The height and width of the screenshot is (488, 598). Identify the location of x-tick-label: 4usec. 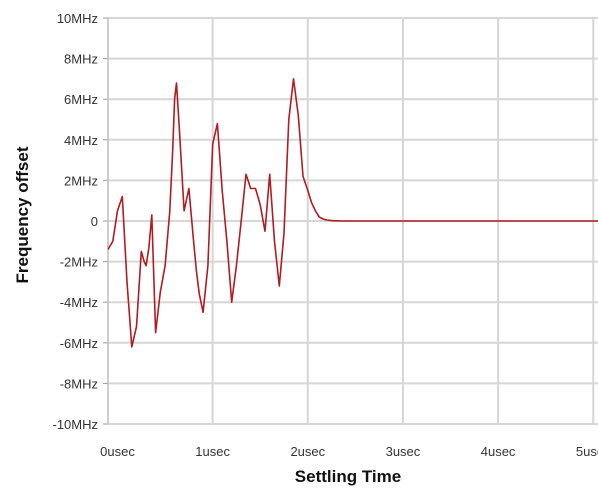
(498, 451).